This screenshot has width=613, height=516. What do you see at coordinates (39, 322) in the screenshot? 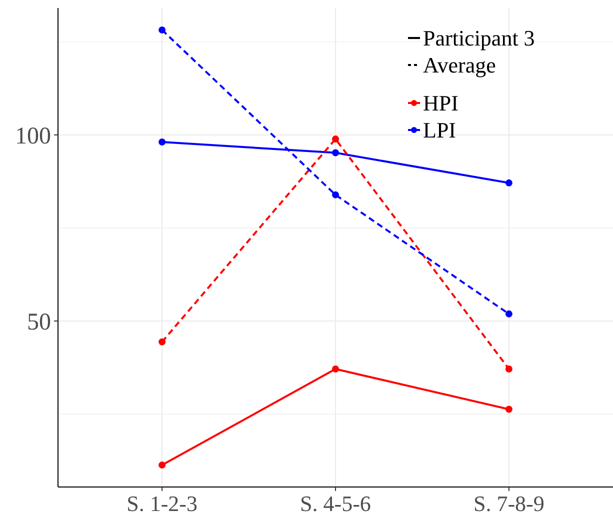
I see `y-tick-label: 50` at bounding box center [39, 322].